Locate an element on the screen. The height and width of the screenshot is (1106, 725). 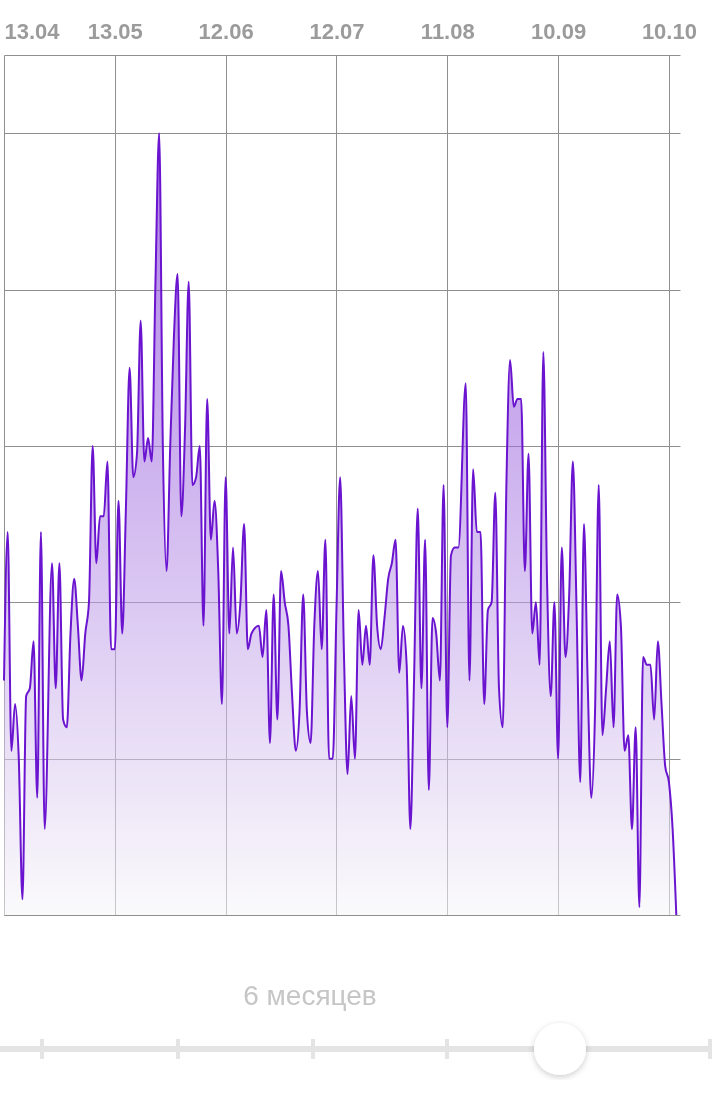
x-tick-label: 11.08 is located at coordinates (447, 31).